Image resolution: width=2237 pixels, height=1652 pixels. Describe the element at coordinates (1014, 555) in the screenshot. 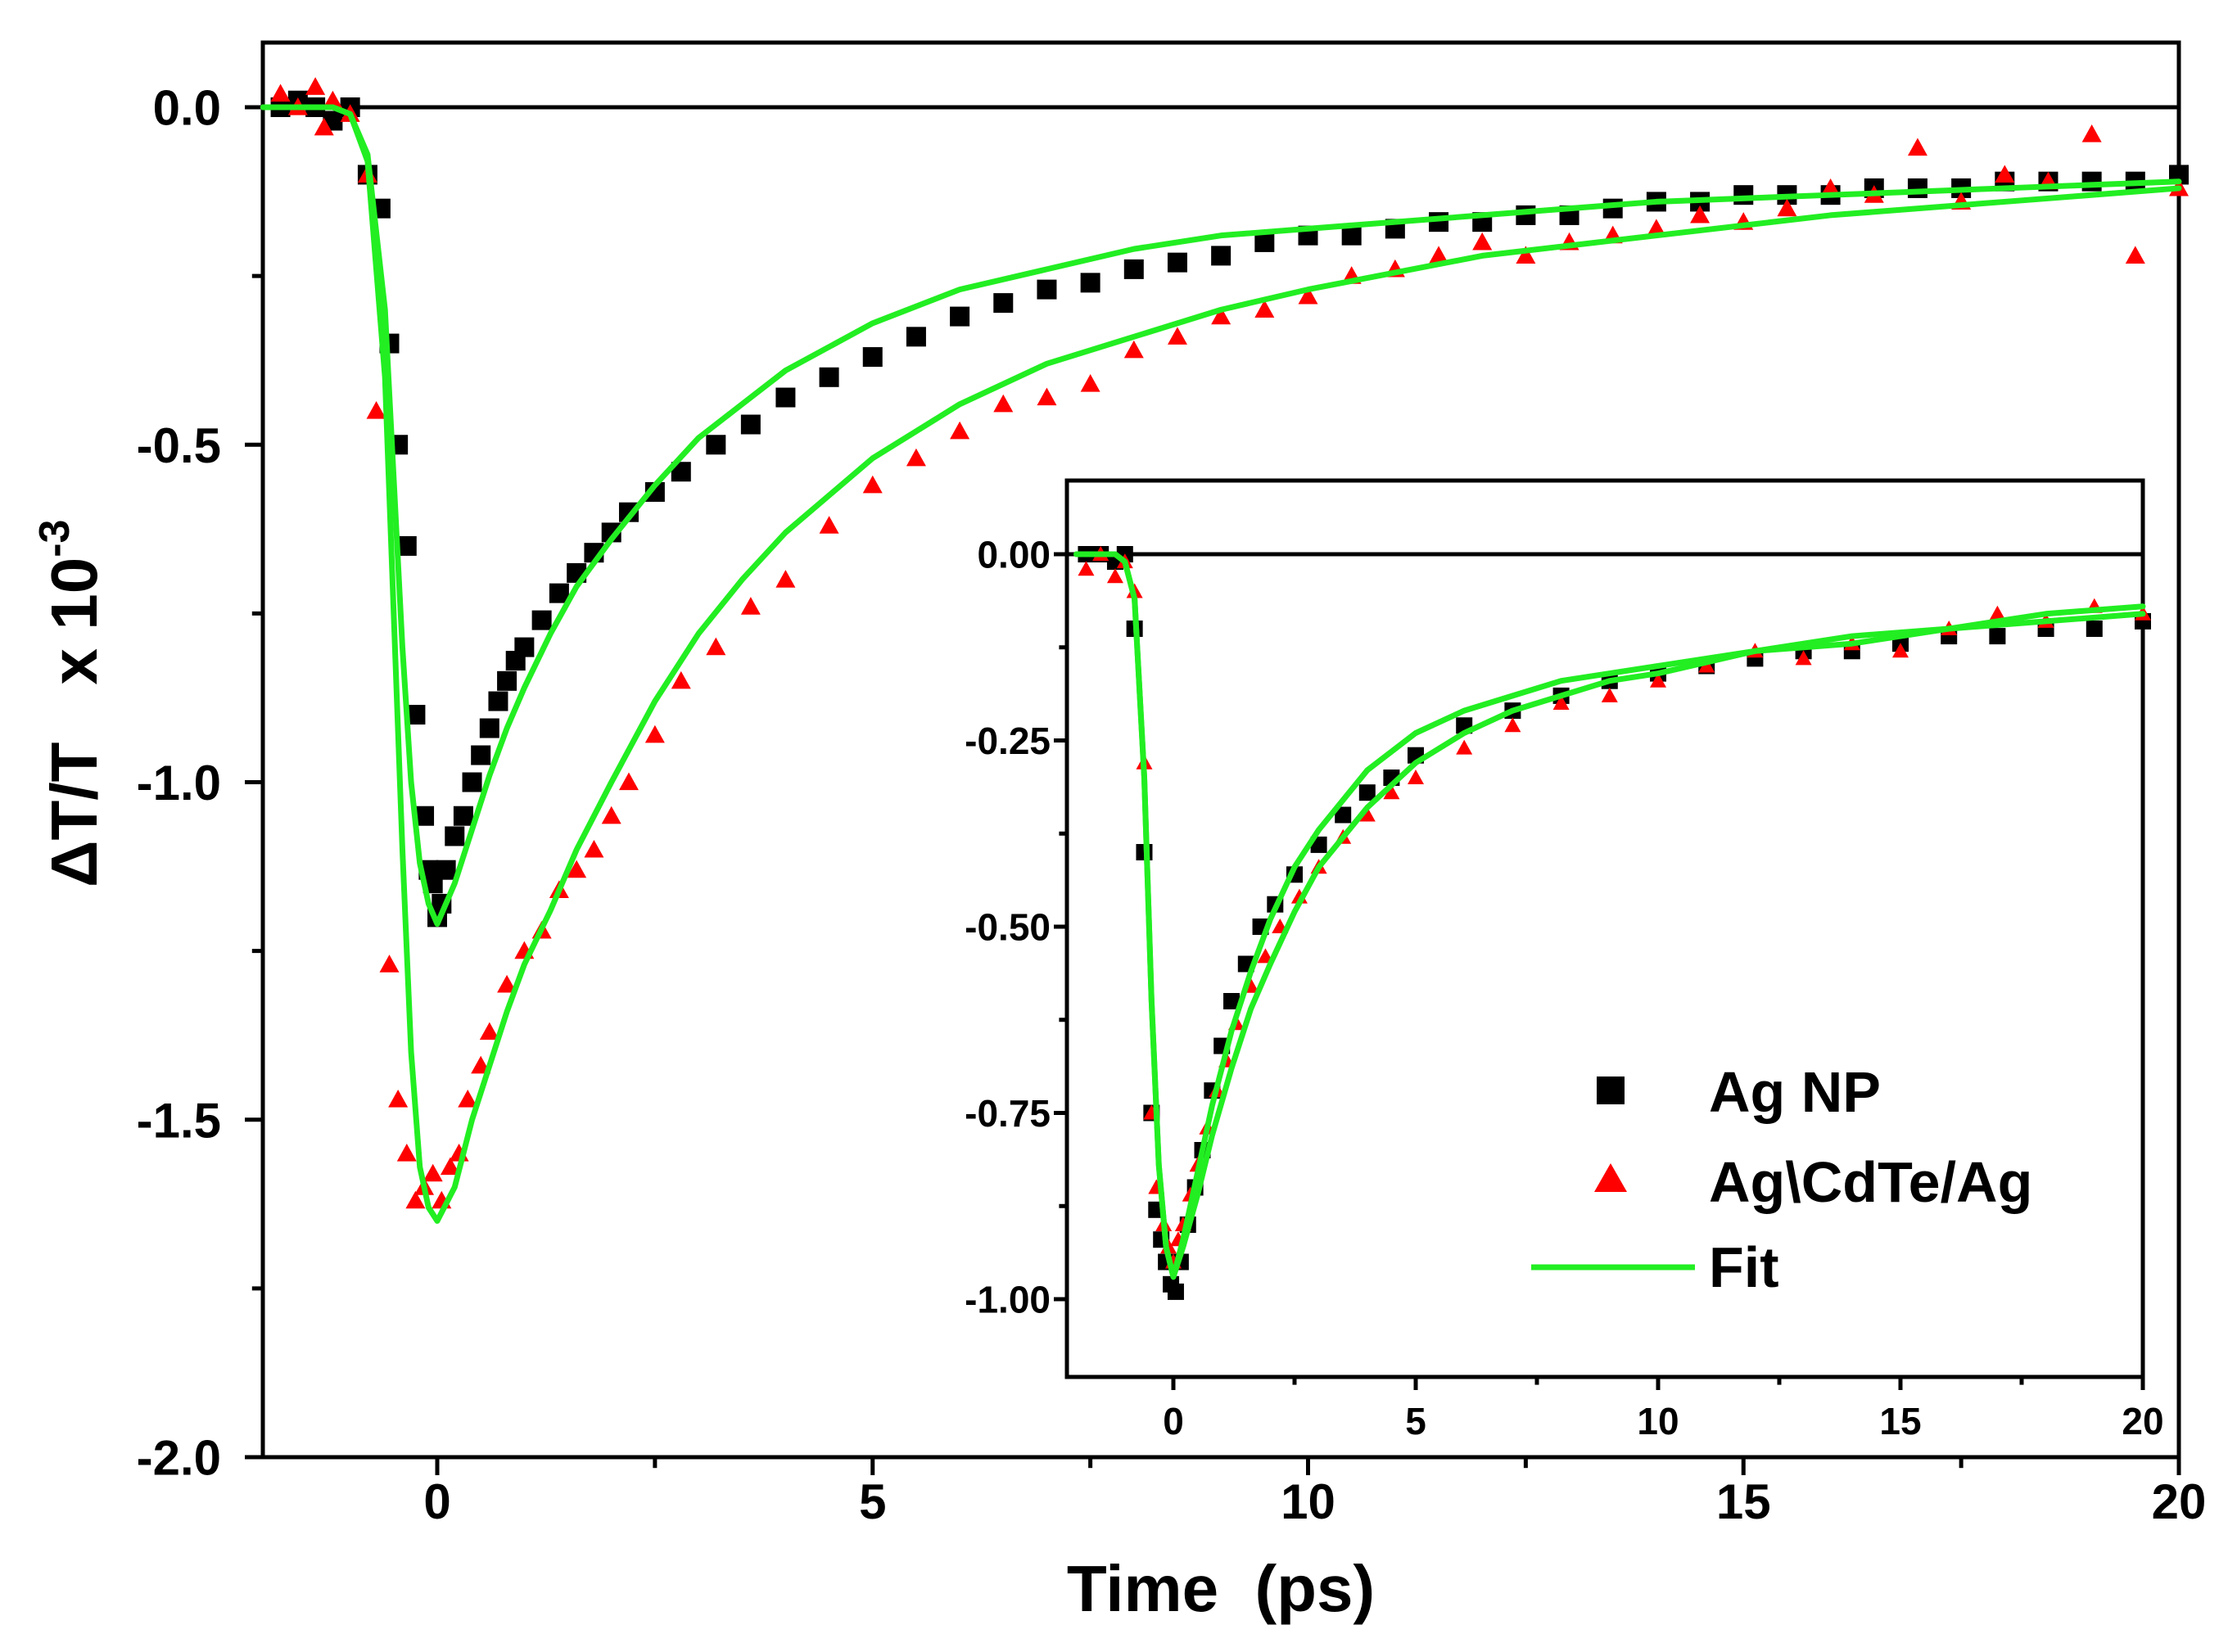

I see `inset-y-tick-label: 0.00` at that location.